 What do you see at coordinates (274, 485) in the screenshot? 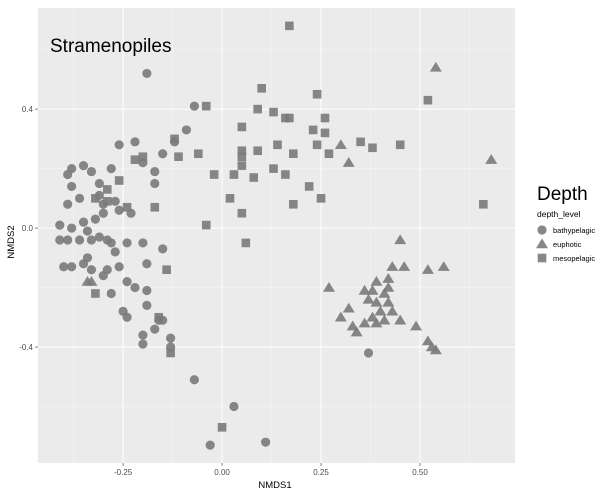
I see `x-axis-title: NMDS1` at bounding box center [274, 485].